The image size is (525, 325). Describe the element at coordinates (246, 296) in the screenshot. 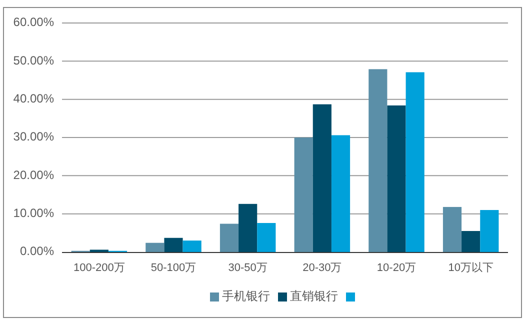

I see `legend-label: 手机银行` at that location.